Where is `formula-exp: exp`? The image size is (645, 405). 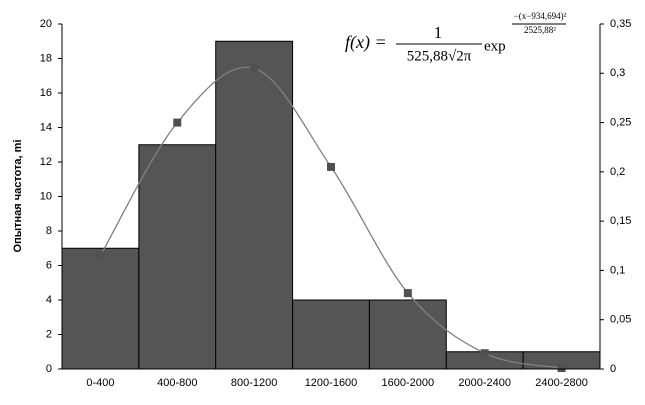
formula-exp: exp is located at coordinates (495, 46).